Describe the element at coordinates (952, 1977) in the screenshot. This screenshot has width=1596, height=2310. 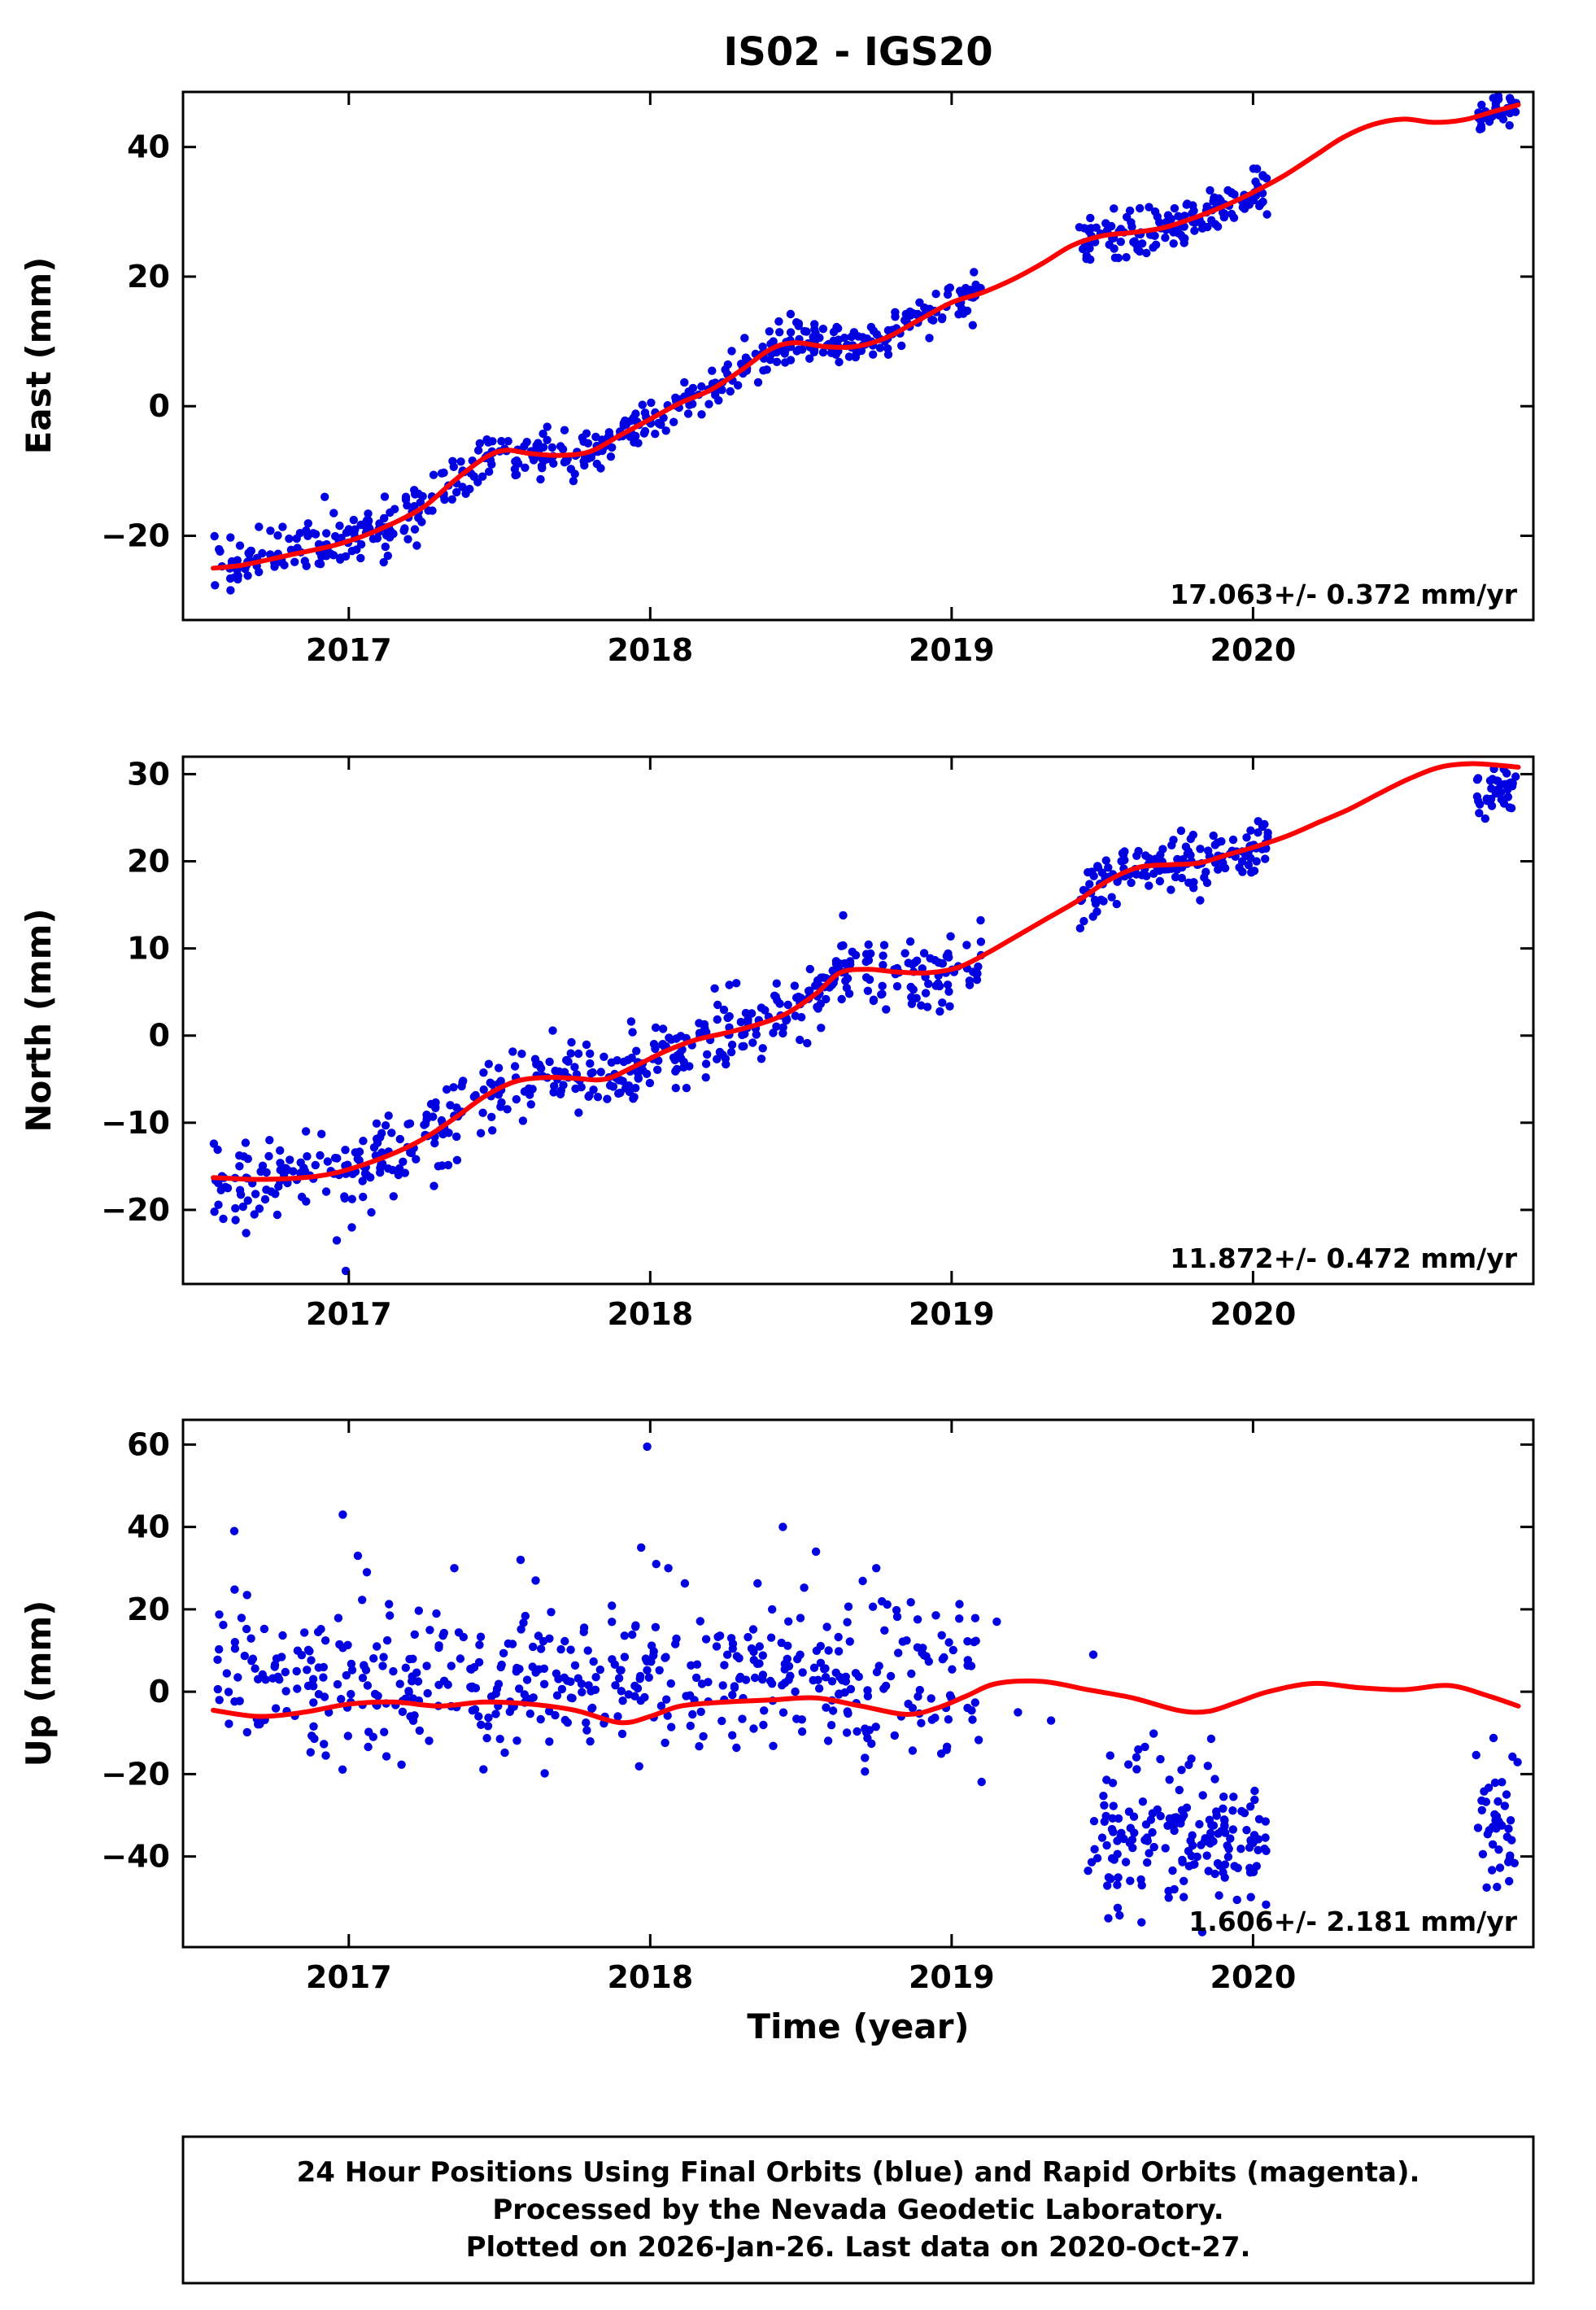
I see `x-tick-label: 2019` at that location.